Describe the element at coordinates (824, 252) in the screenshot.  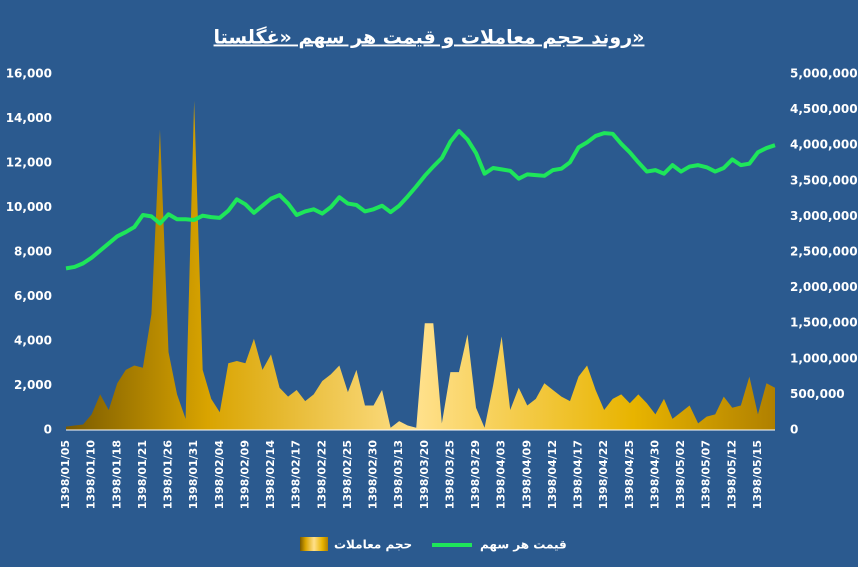
I see `y2-tick-label: 2,500,000` at that location.